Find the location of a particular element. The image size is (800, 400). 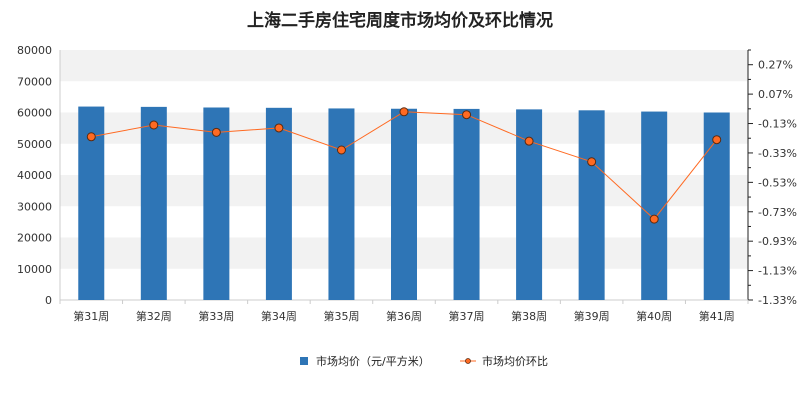

y-right-tick-label: -1.33% is located at coordinates (777, 300).